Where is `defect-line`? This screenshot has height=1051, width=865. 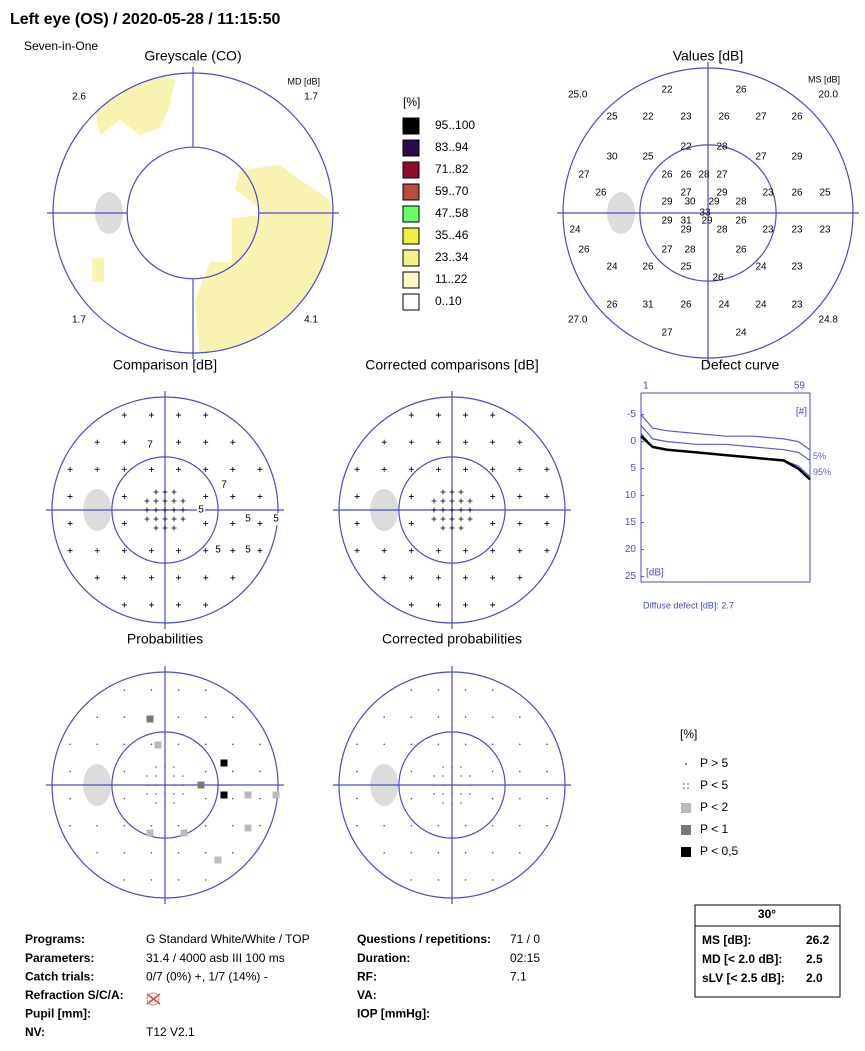
defect-line is located at coordinates (725, 443).